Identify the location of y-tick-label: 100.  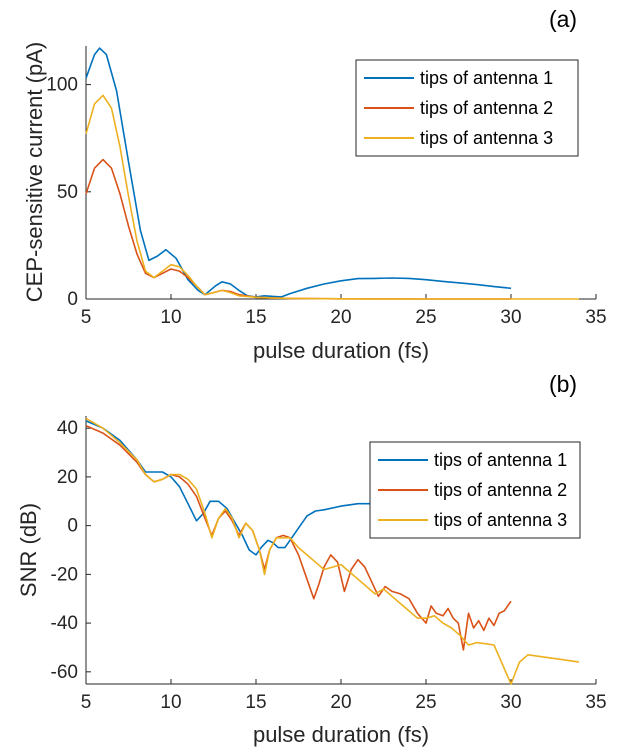
(62, 85).